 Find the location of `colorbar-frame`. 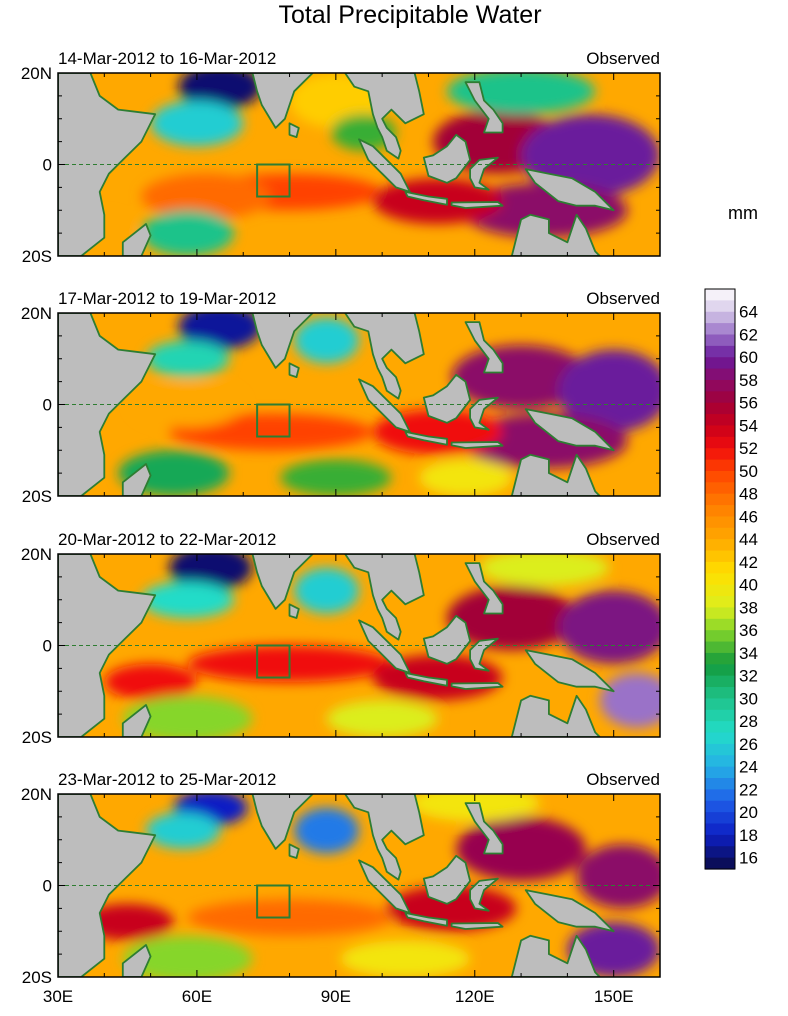

colorbar-frame is located at coordinates (720, 579).